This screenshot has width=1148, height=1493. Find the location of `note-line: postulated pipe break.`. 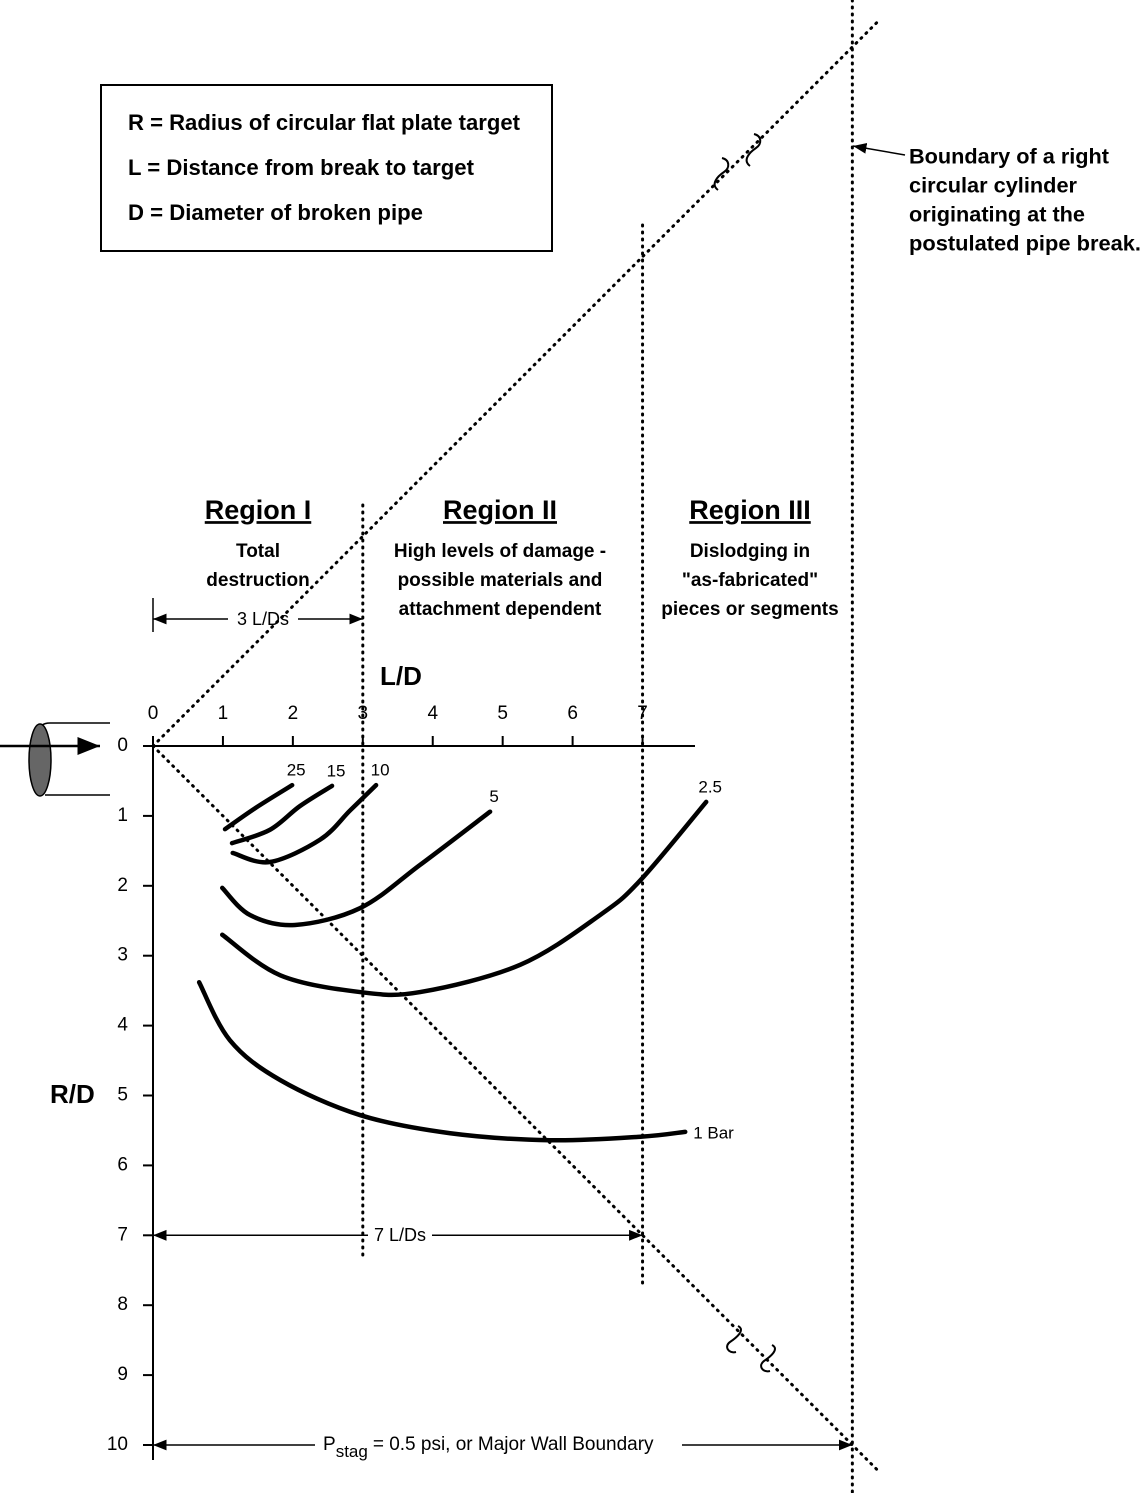

note-line: postulated pipe break. is located at coordinates (1025, 244).